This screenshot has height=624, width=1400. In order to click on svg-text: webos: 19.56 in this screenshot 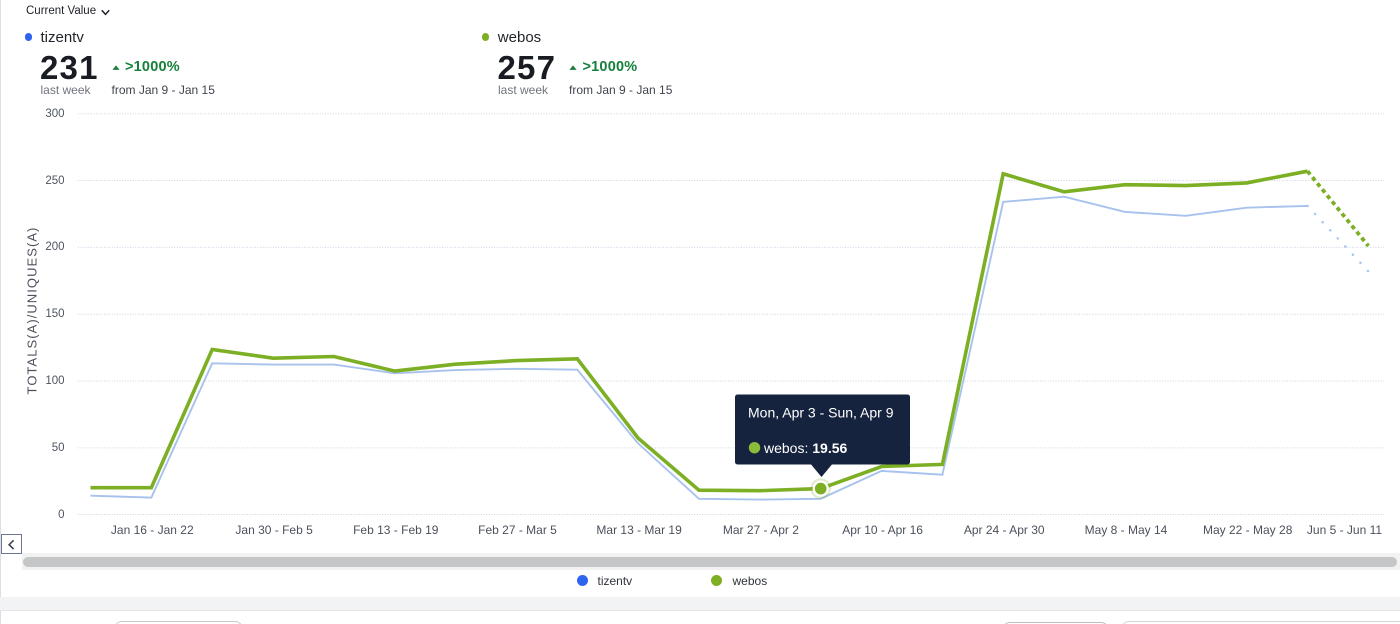, I will do `click(805, 448)`.